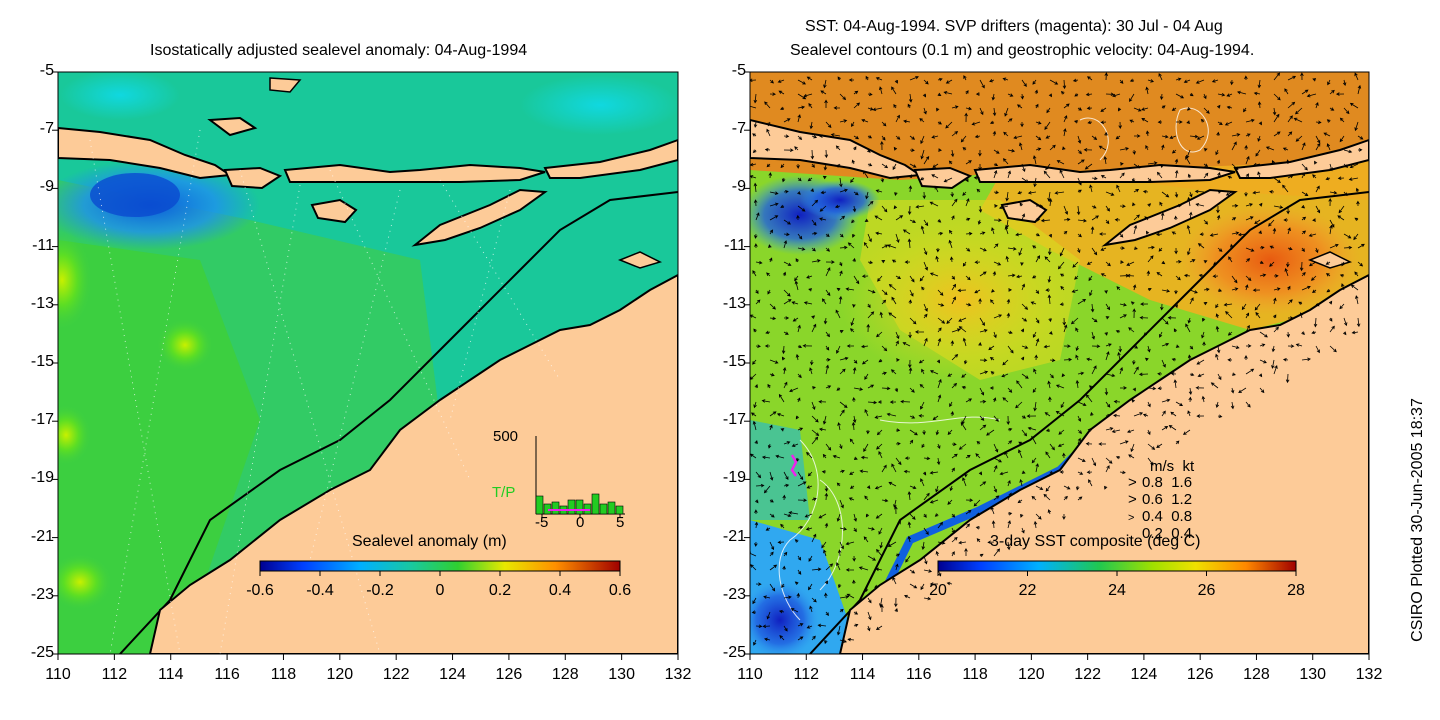 The height and width of the screenshot is (720, 1440). What do you see at coordinates (320, 590) in the screenshot?
I see `colorbar-tick-label: -0.4` at bounding box center [320, 590].